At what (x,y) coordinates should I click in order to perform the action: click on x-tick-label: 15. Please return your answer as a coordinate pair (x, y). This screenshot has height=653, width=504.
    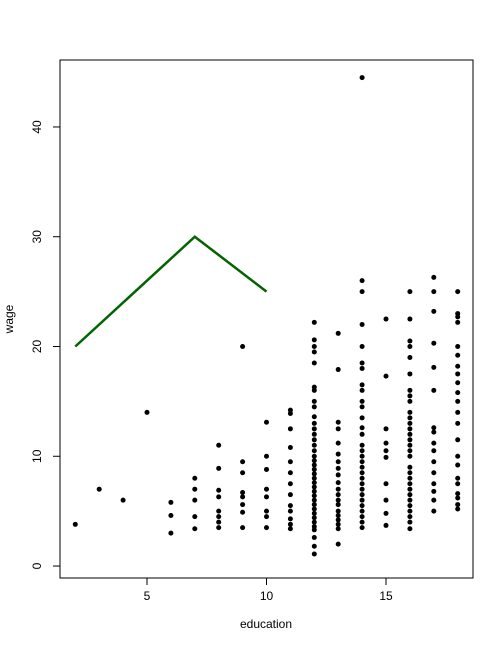
    Looking at the image, I should click on (386, 596).